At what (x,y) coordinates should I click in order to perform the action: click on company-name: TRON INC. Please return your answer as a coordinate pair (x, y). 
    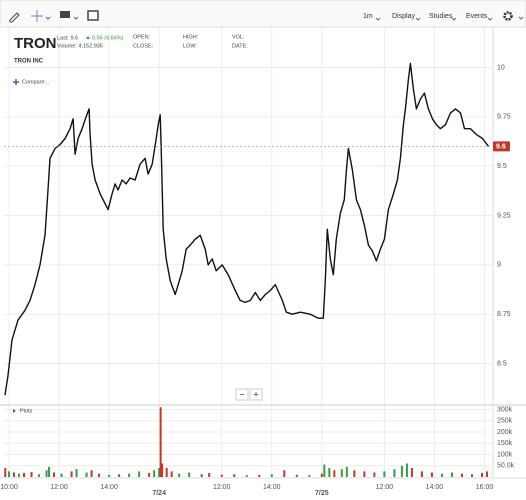
    Looking at the image, I should click on (29, 62).